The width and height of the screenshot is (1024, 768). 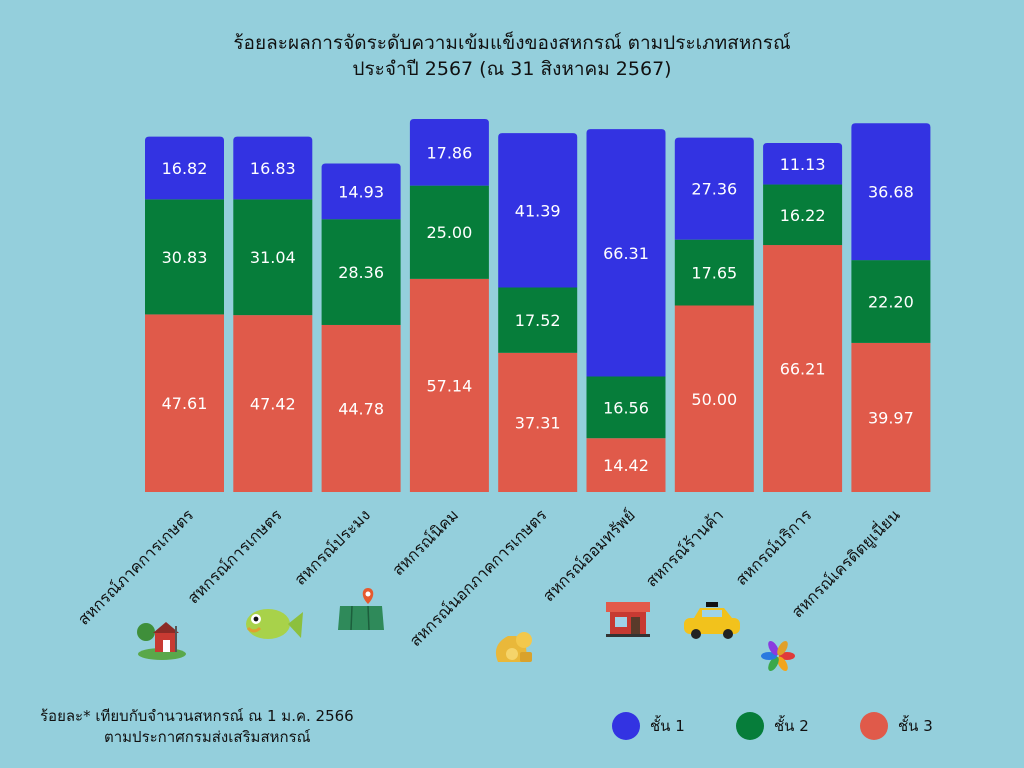 I want to click on data-label-tier-1-0: 16.82, so click(x=185, y=168).